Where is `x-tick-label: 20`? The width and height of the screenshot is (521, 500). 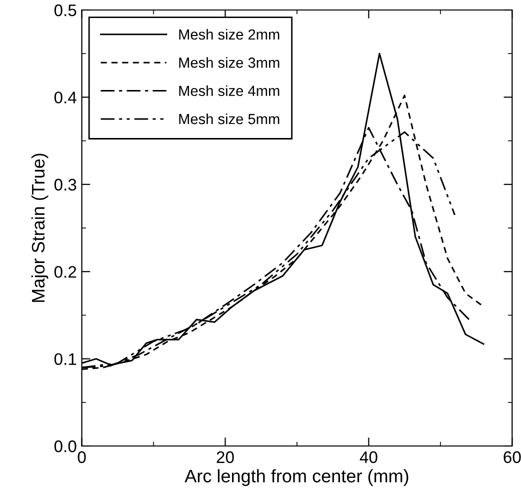
x-tick-label: 20 is located at coordinates (225, 457).